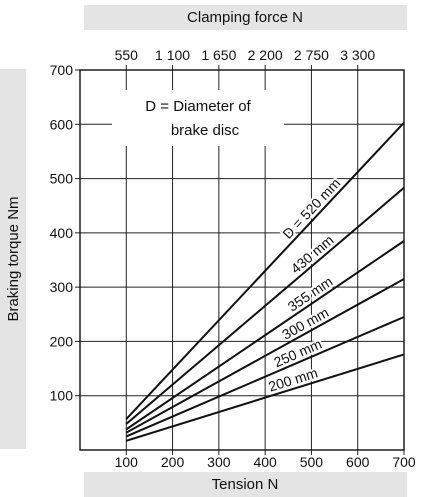 Image resolution: width=436 pixels, height=497 pixels. Describe the element at coordinates (62, 287) in the screenshot. I see `y-tick-label: 300` at that location.